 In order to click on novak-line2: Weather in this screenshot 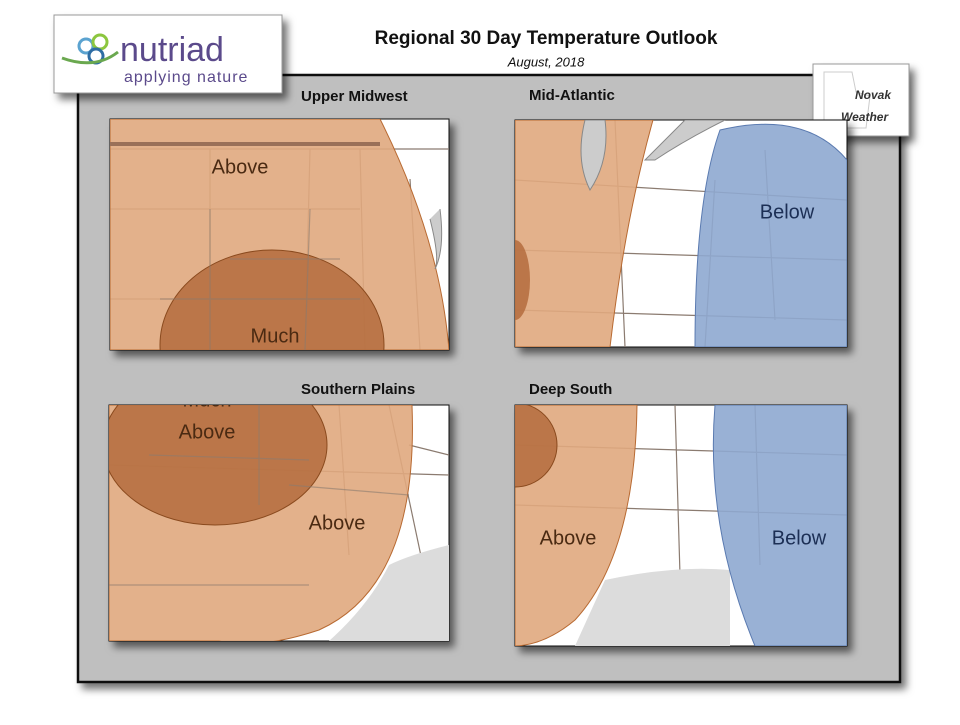, I will do `click(865, 117)`.